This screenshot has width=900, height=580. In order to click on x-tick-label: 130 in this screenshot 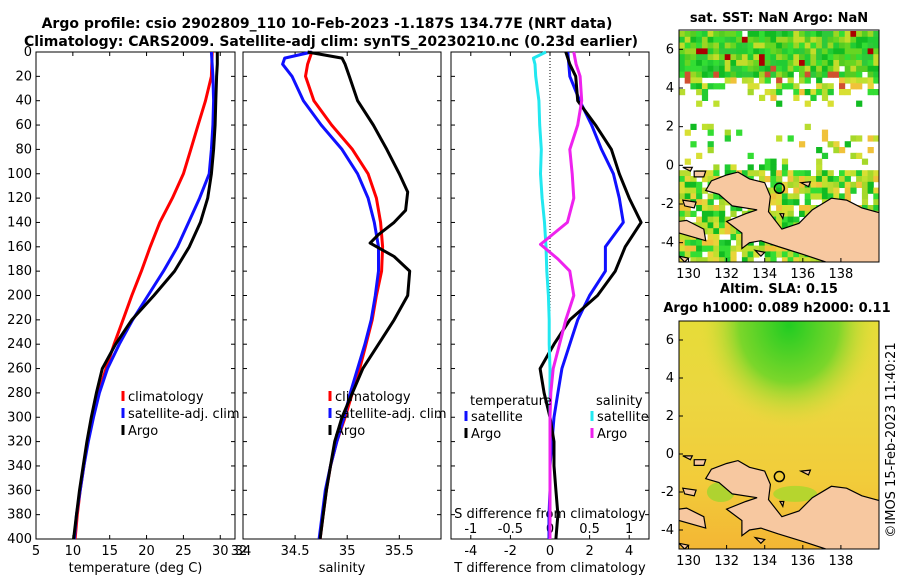, I will do `click(688, 274)`.